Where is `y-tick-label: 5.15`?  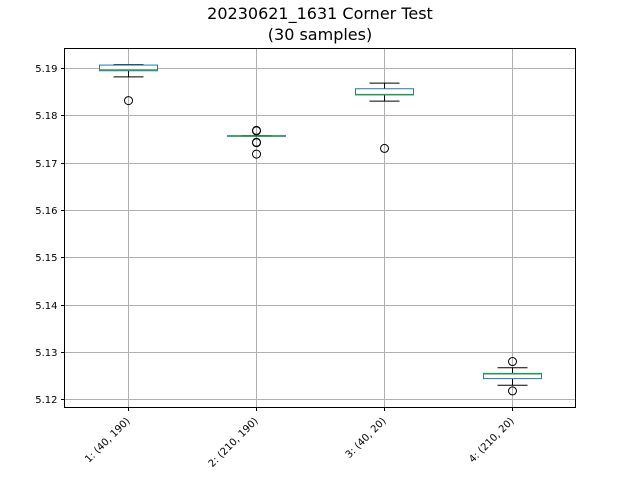
y-tick-label: 5.15 is located at coordinates (46, 258).